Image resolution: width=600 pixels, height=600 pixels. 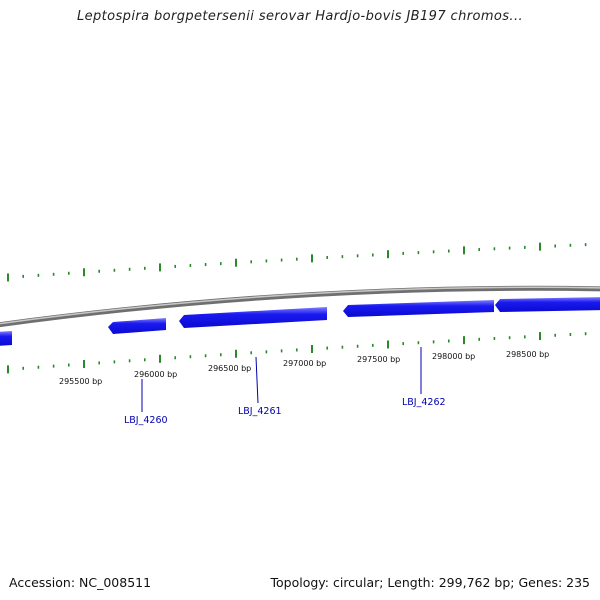 What do you see at coordinates (80, 582) in the screenshot?
I see `accession-text: Accession: NC_008511` at bounding box center [80, 582].